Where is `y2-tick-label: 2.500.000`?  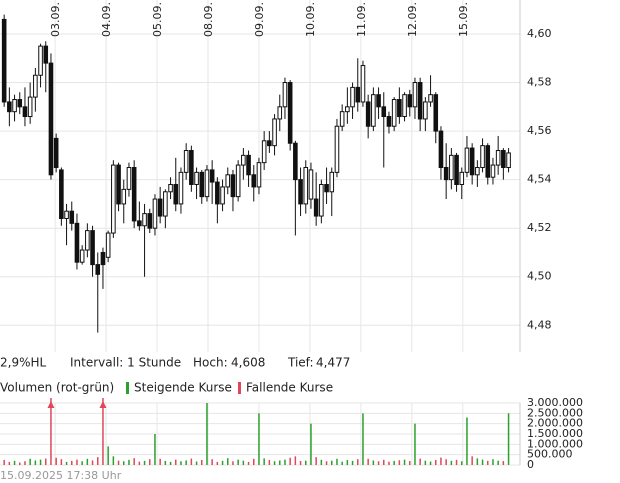
y2-tick-label: 2.500.000 is located at coordinates (555, 412).